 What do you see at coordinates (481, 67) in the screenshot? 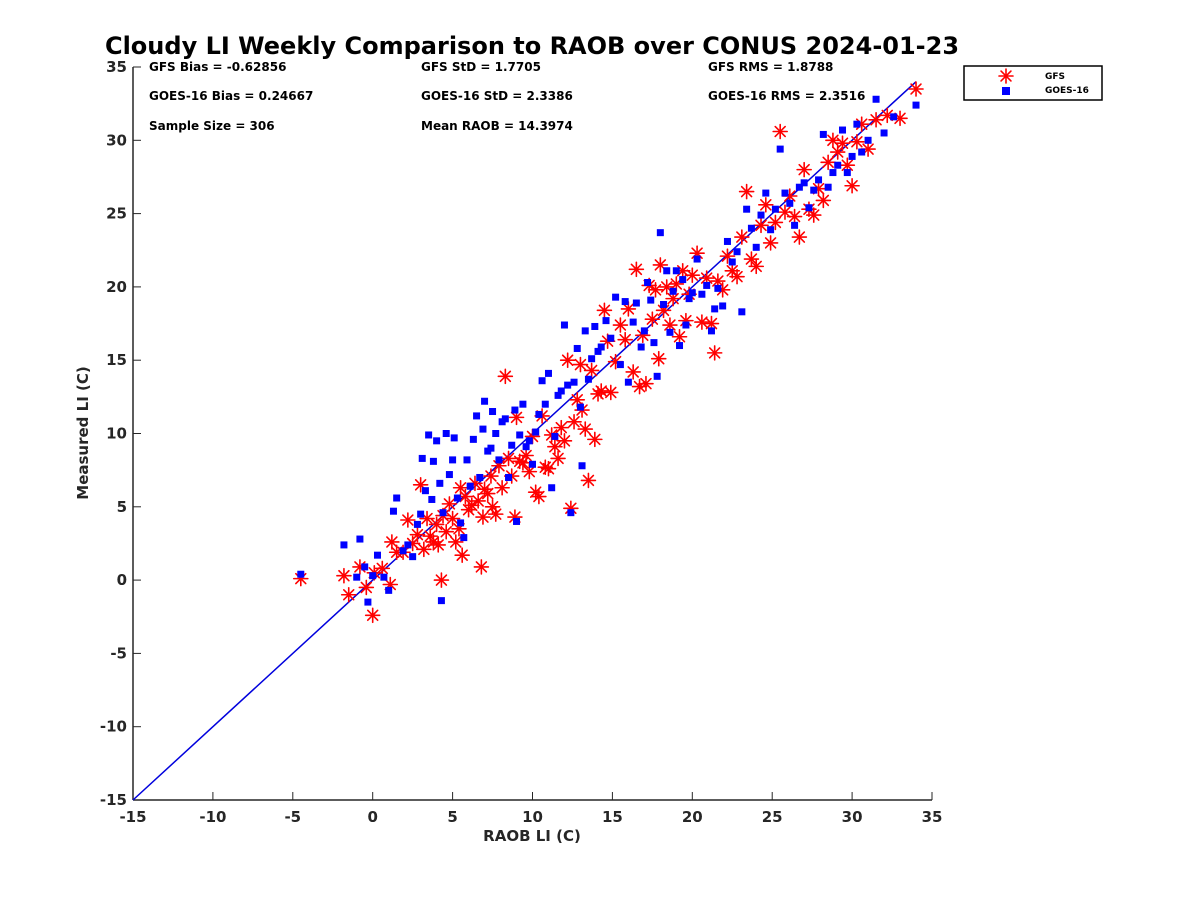
I see `stat-text: GFS StD = 1.7705` at bounding box center [481, 67].